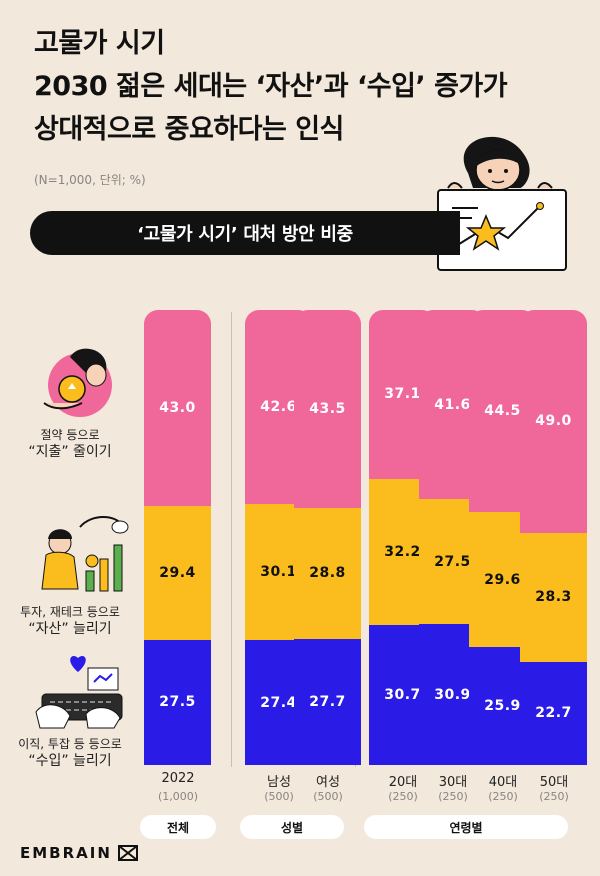 Image resolution: width=600 pixels, height=876 pixels. What do you see at coordinates (453, 782) in the screenshot?
I see `category-label: 30대` at bounding box center [453, 782].